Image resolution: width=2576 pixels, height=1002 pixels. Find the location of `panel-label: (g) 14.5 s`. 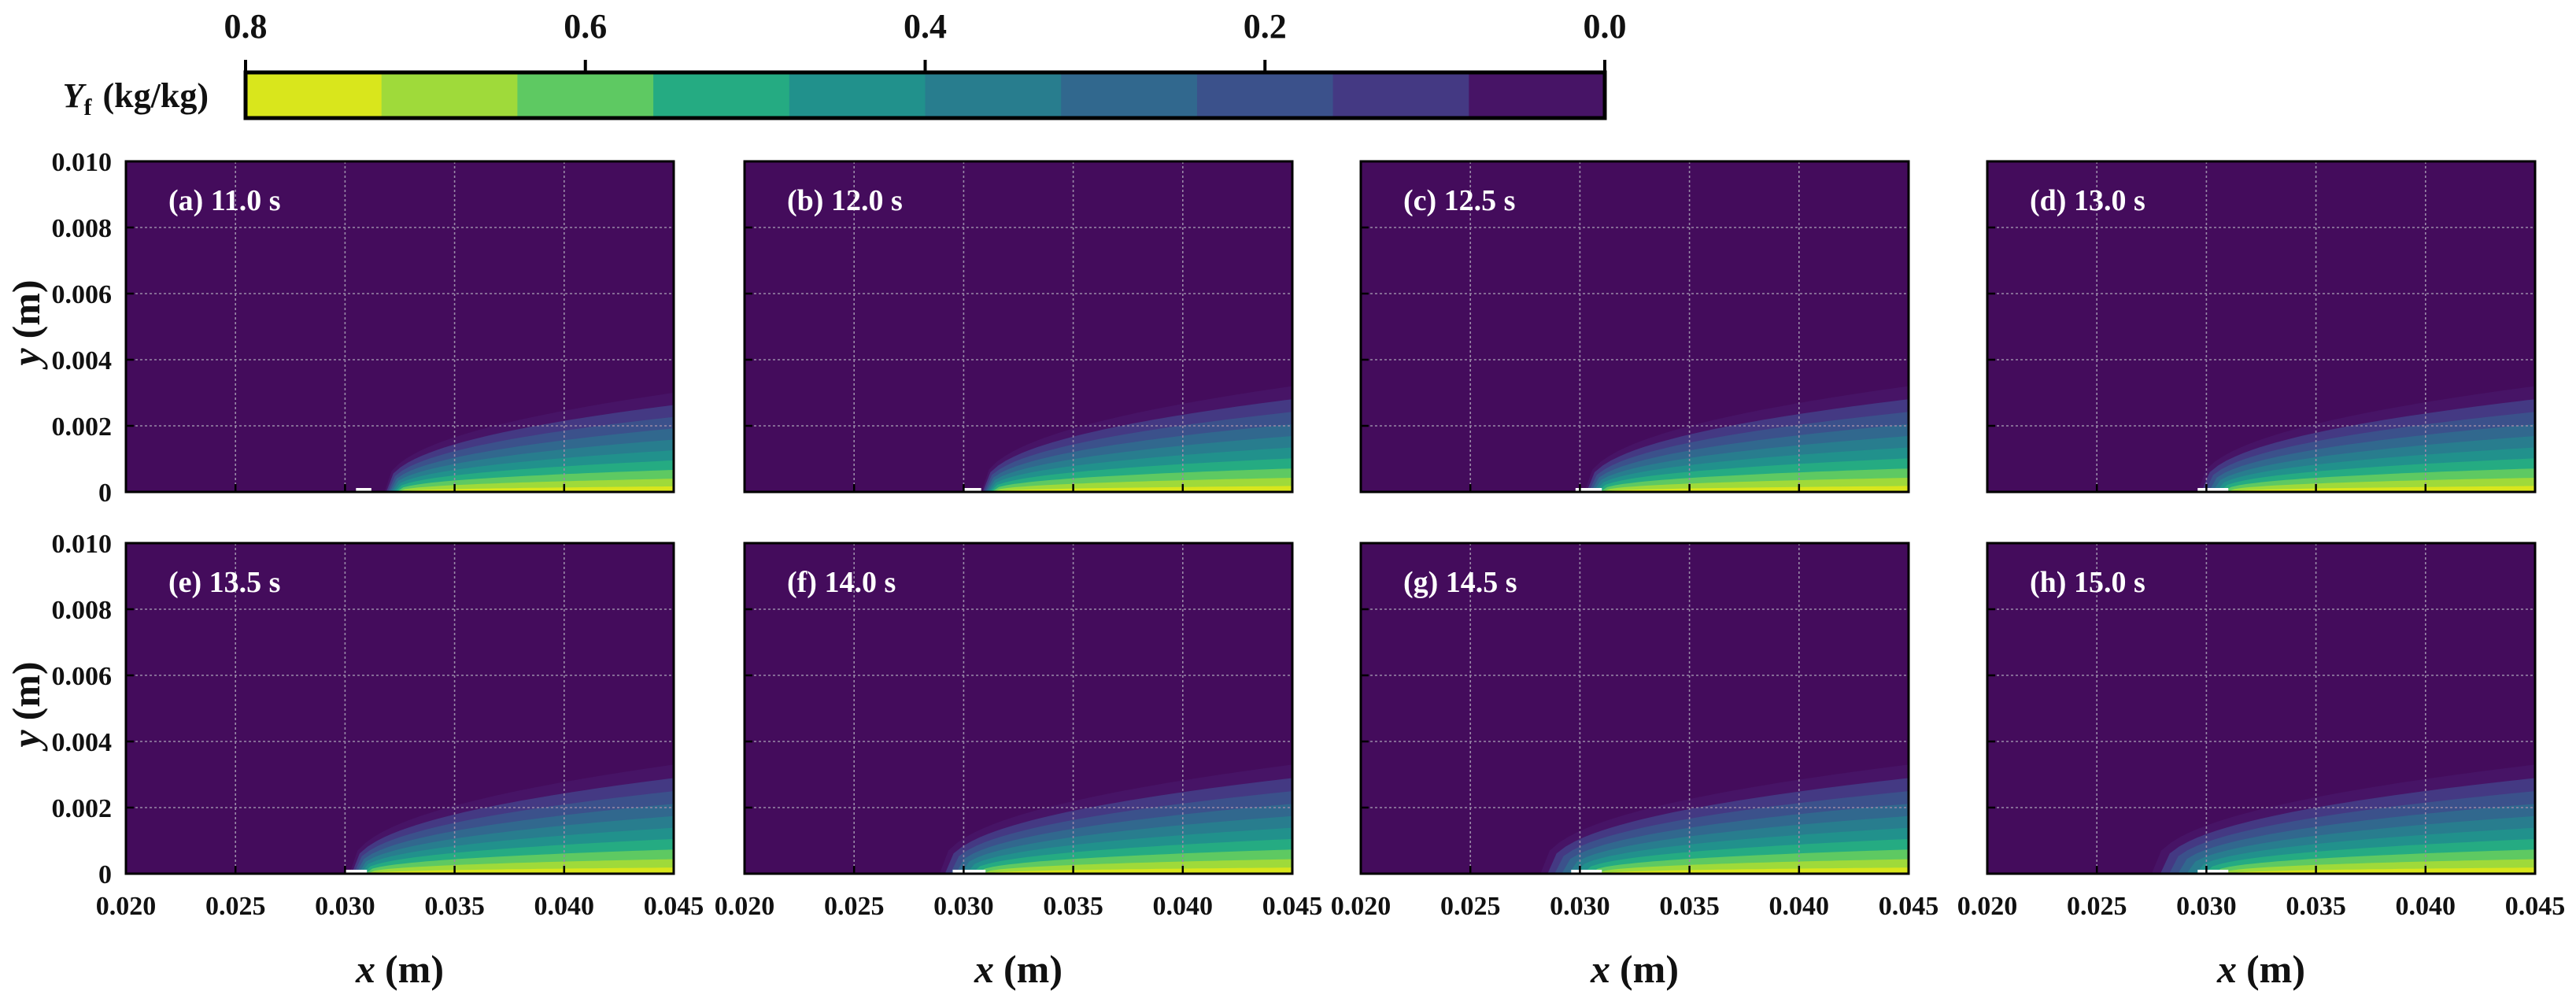

panel-label: (g) 14.5 s is located at coordinates (1460, 582).